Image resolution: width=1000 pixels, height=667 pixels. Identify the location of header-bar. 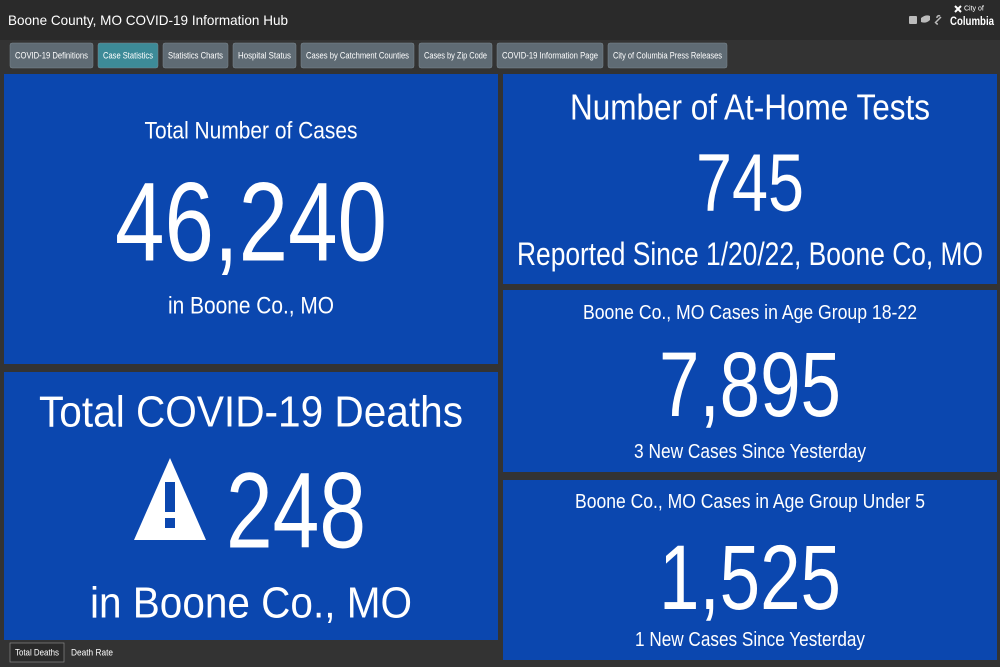
(500, 20).